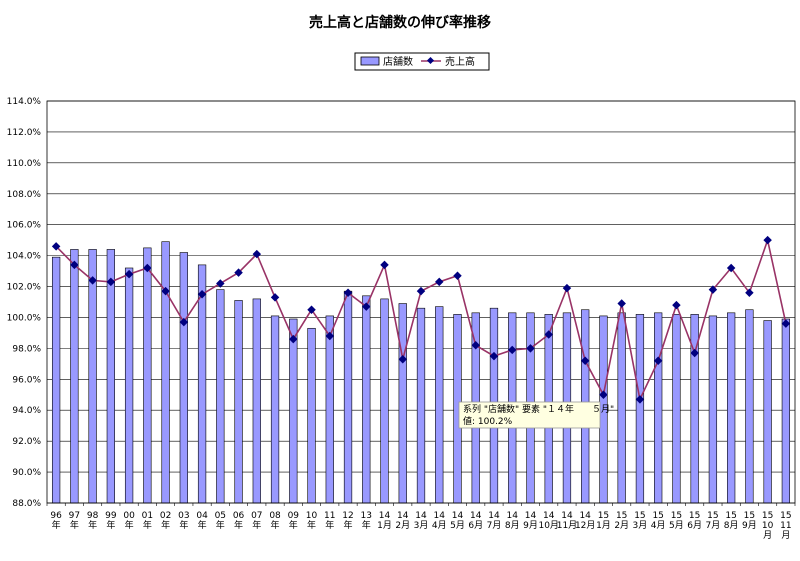 The width and height of the screenshot is (800, 561). Describe the element at coordinates (676, 525) in the screenshot. I see `x-tick-label-line: 5月` at that location.